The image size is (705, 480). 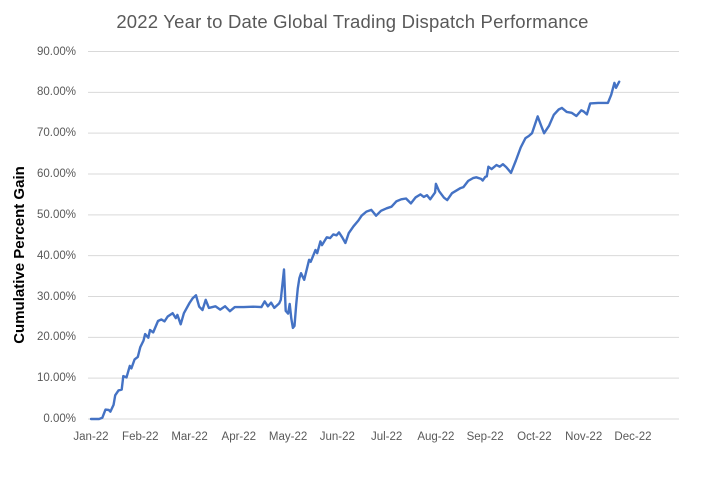 I want to click on y-tick-label: 90.00%, so click(x=56, y=51).